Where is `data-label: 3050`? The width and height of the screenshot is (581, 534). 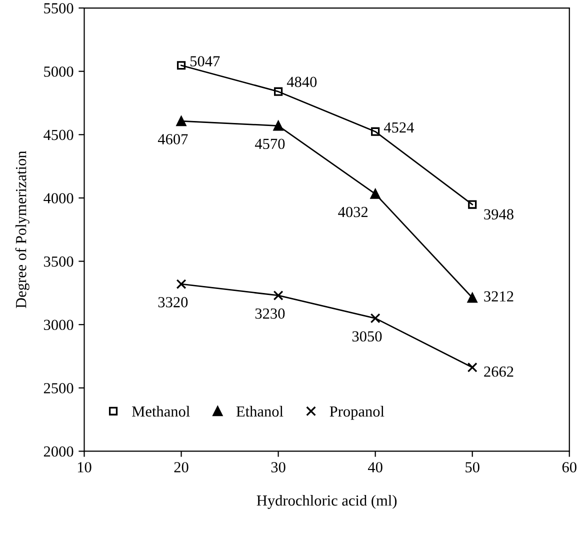 data-label: 3050 is located at coordinates (367, 336).